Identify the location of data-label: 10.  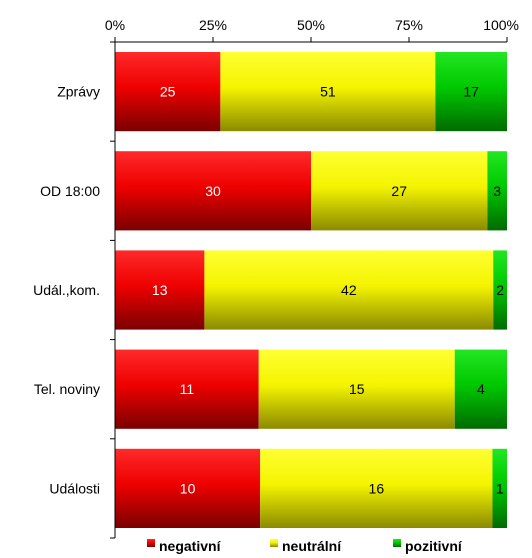
(188, 488).